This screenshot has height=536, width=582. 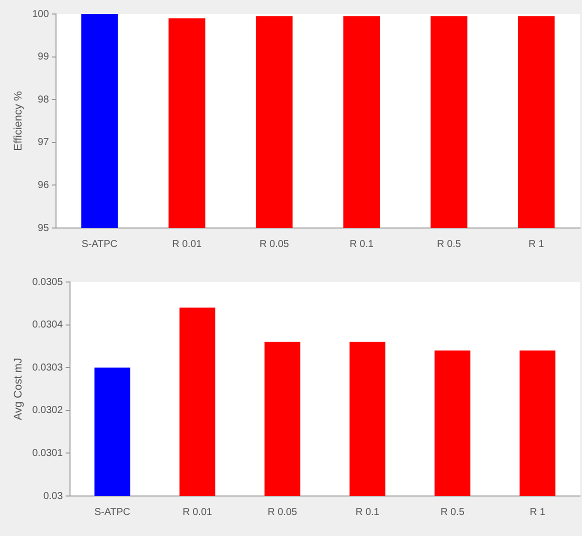 I want to click on y-tick-label: 0.0302, so click(x=48, y=410).